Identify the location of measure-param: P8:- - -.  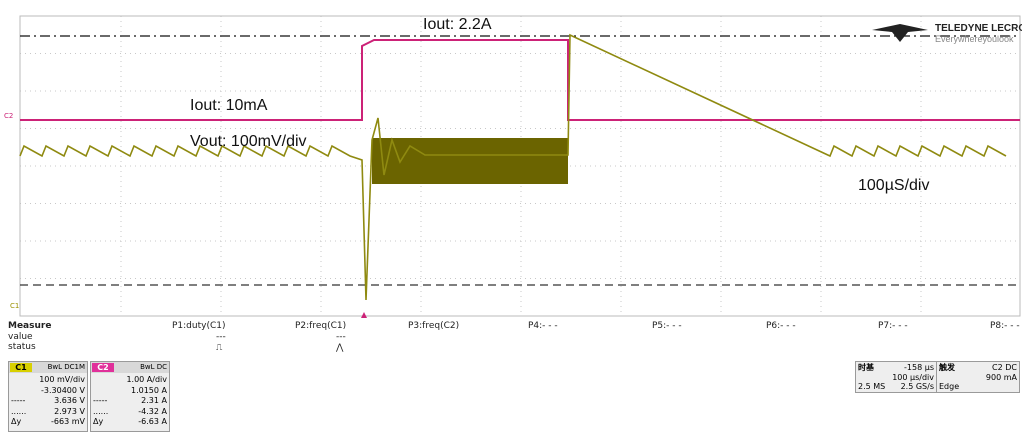
(1005, 326).